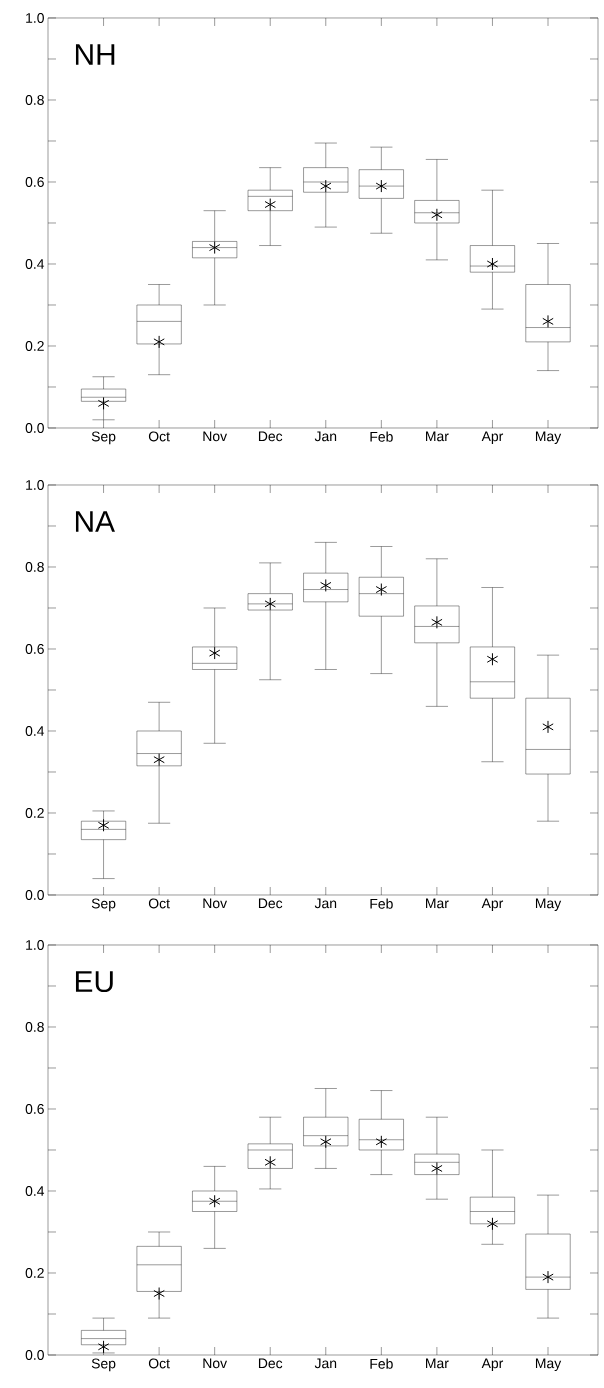  What do you see at coordinates (95, 521) in the screenshot?
I see `text: NA` at bounding box center [95, 521].